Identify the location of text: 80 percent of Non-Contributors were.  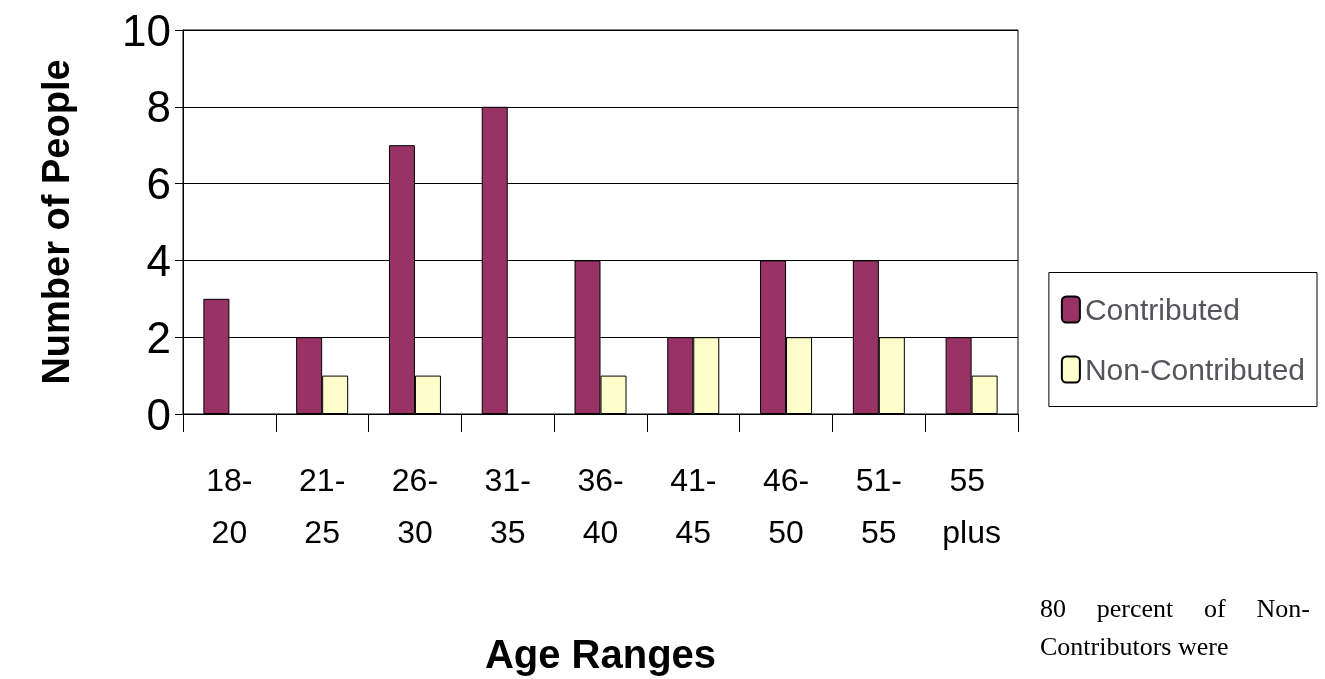
(1175, 628).